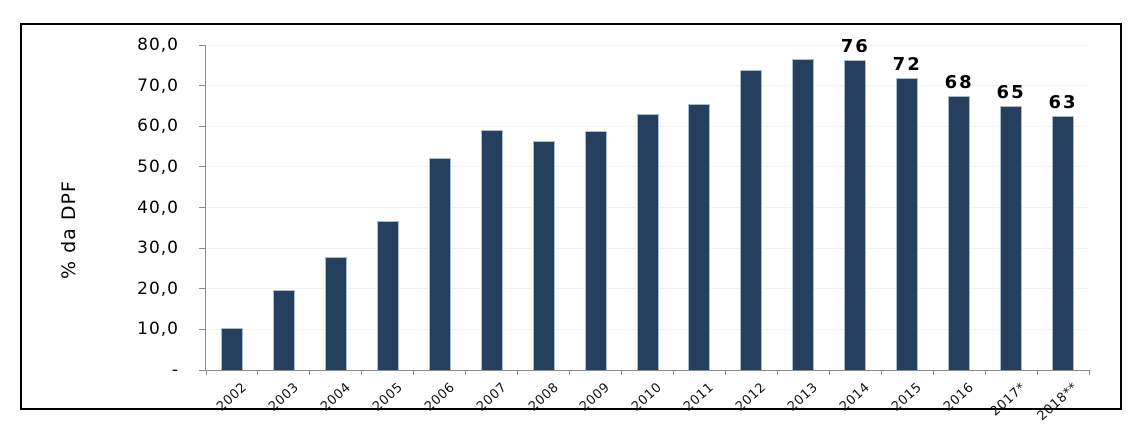  What do you see at coordinates (158, 248) in the screenshot?
I see `y-tick-label: 30,0` at bounding box center [158, 248].